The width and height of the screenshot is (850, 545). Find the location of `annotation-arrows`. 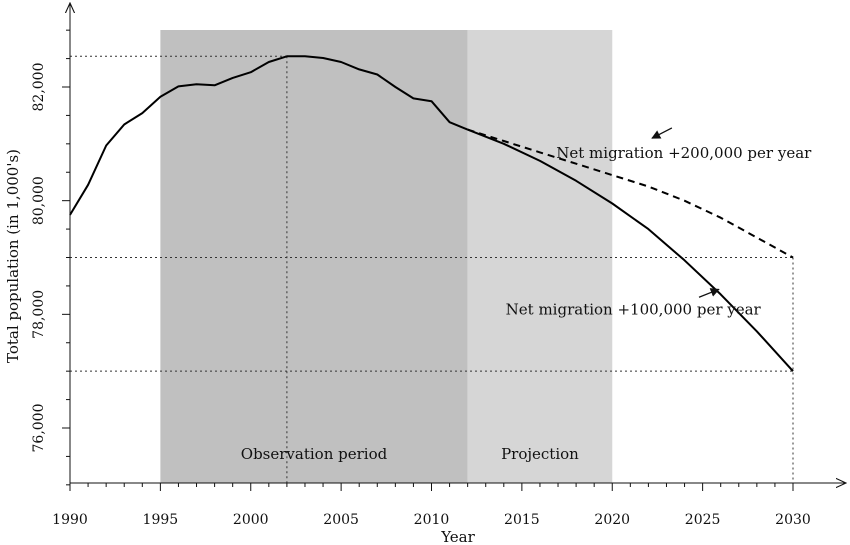

annotation-arrows is located at coordinates (685, 212).